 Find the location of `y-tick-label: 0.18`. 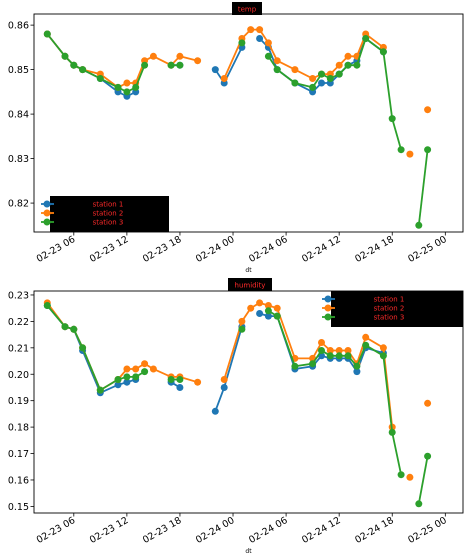

y-tick-label: 0.18 is located at coordinates (18, 428).